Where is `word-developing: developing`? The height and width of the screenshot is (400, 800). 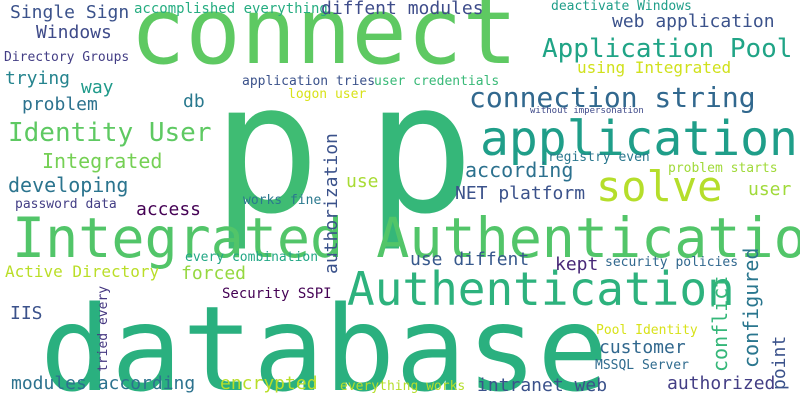
word-developing: developing is located at coordinates (68, 185).